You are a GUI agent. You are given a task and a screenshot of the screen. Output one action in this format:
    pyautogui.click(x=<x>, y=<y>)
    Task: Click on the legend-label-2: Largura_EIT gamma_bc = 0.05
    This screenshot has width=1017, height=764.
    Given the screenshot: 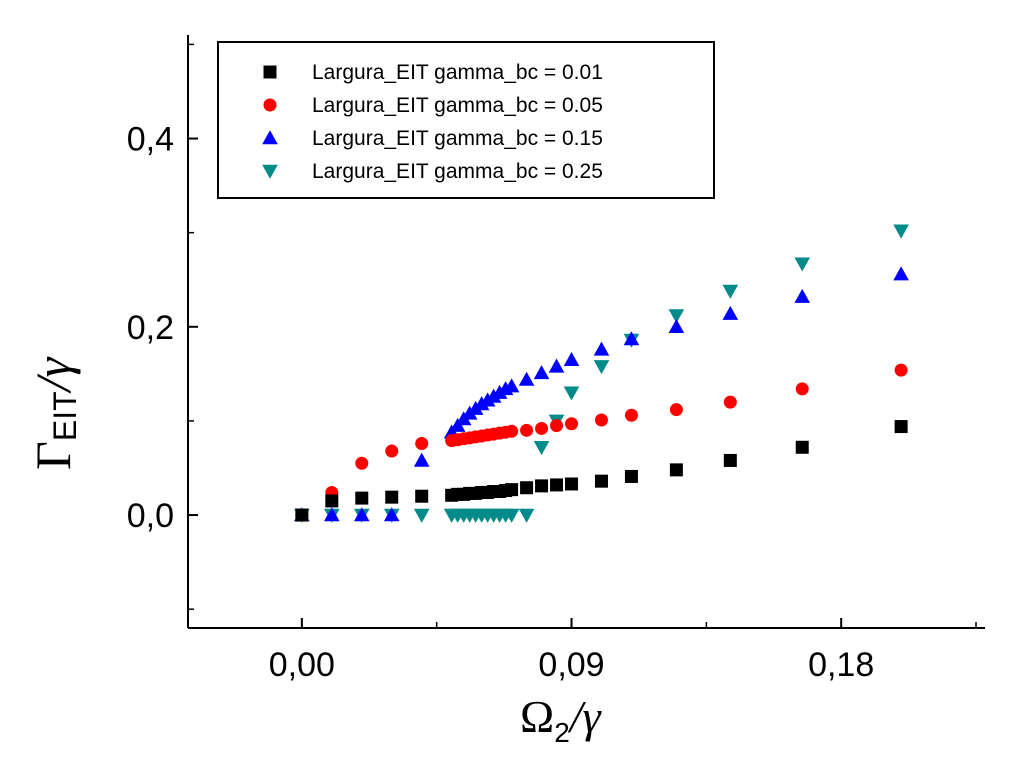 What is the action you would take?
    pyautogui.click(x=457, y=105)
    